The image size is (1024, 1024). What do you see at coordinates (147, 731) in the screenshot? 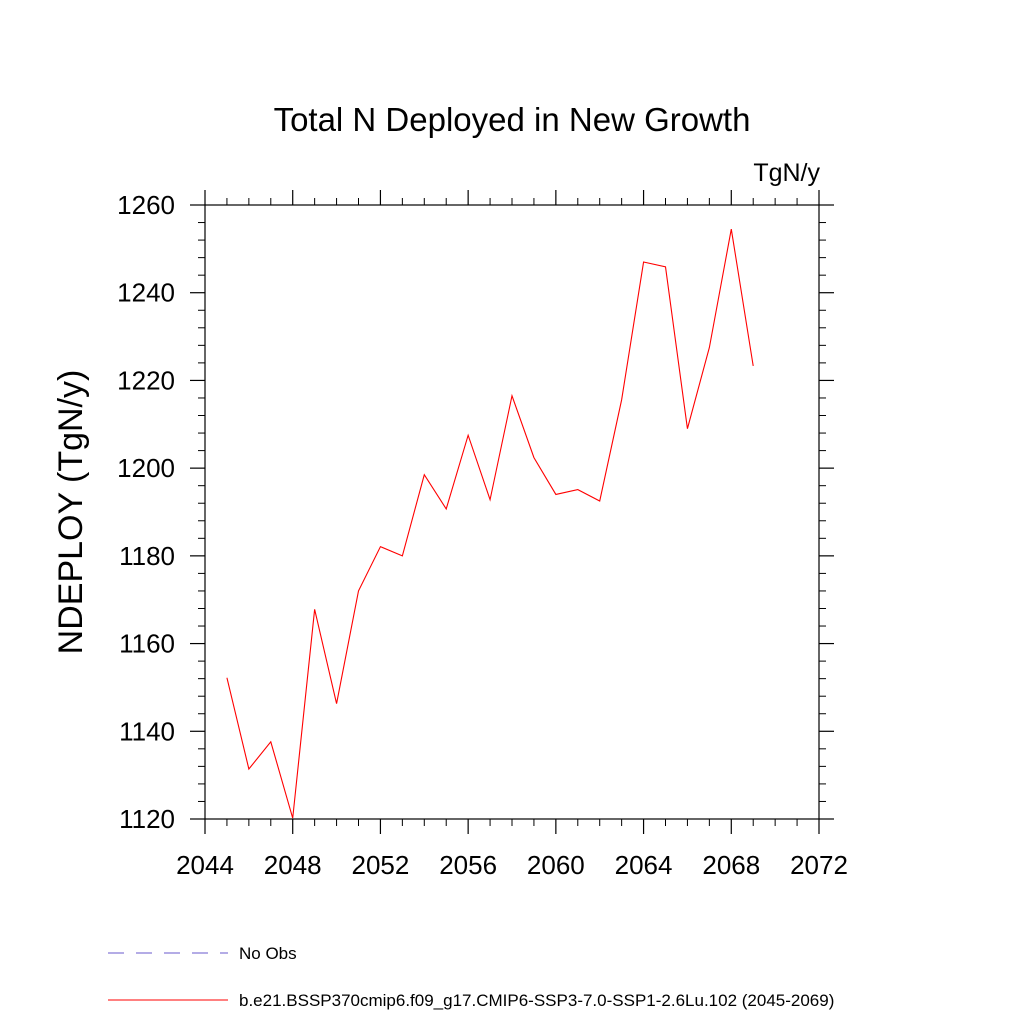
I see `y-tick-label: 1140` at bounding box center [147, 731].